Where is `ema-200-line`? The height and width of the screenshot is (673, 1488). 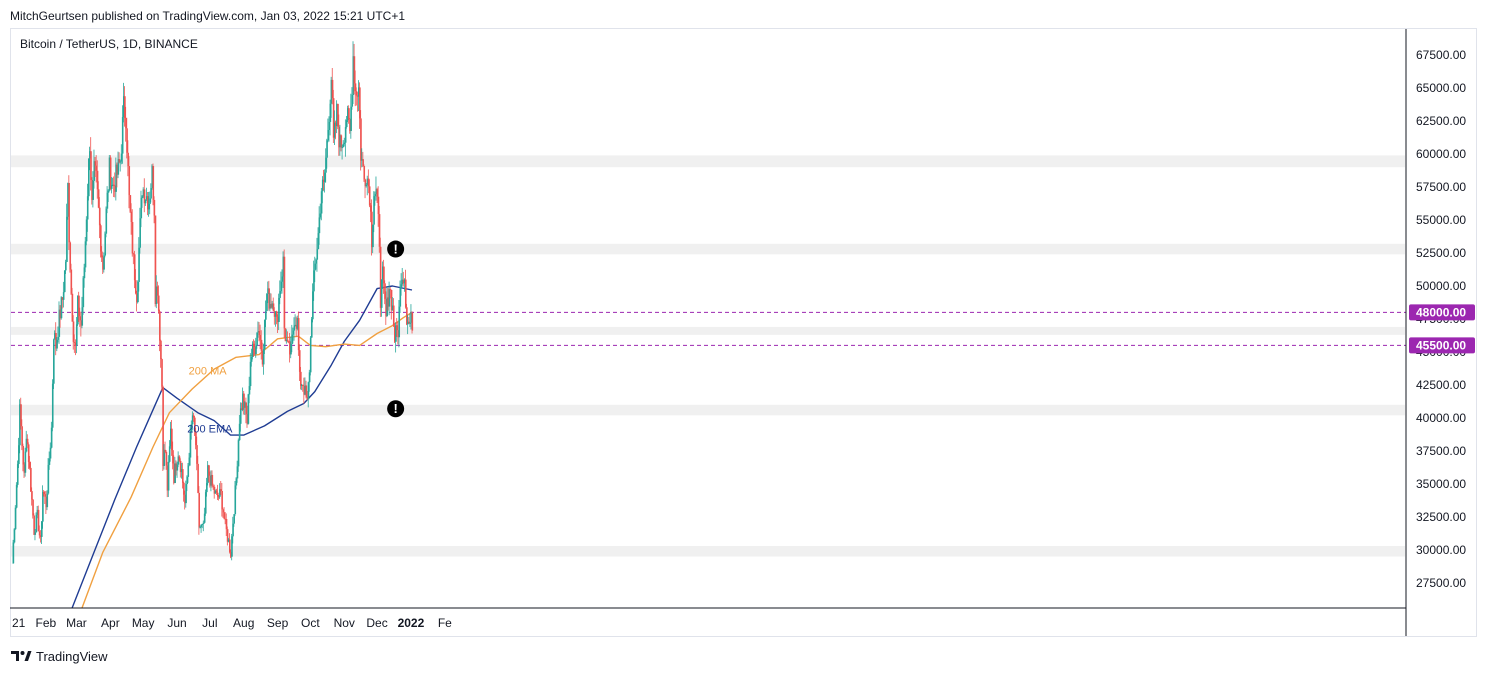 ema-200-line is located at coordinates (242, 447).